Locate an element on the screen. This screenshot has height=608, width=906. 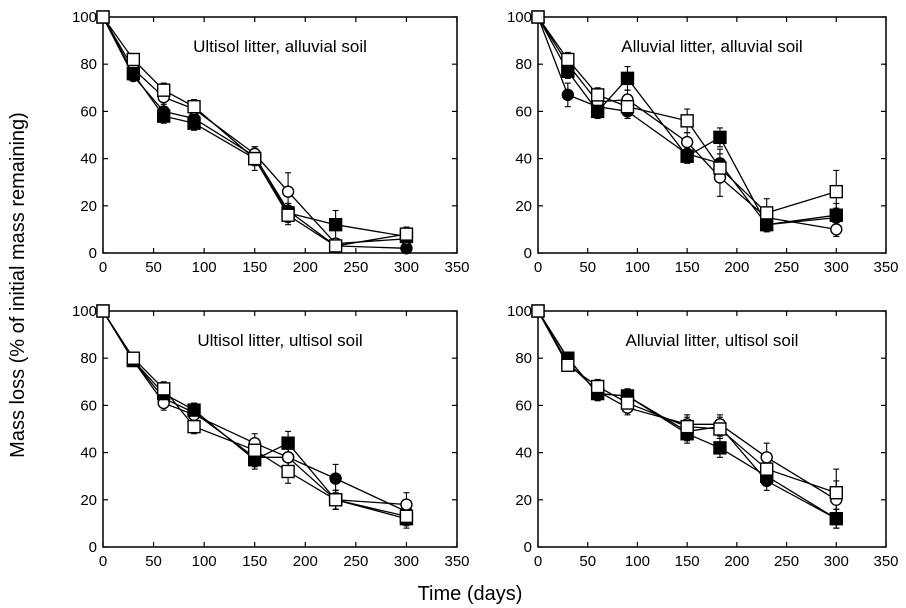
panel-title: Ultisol litter, ultisol soil is located at coordinates (279, 340).